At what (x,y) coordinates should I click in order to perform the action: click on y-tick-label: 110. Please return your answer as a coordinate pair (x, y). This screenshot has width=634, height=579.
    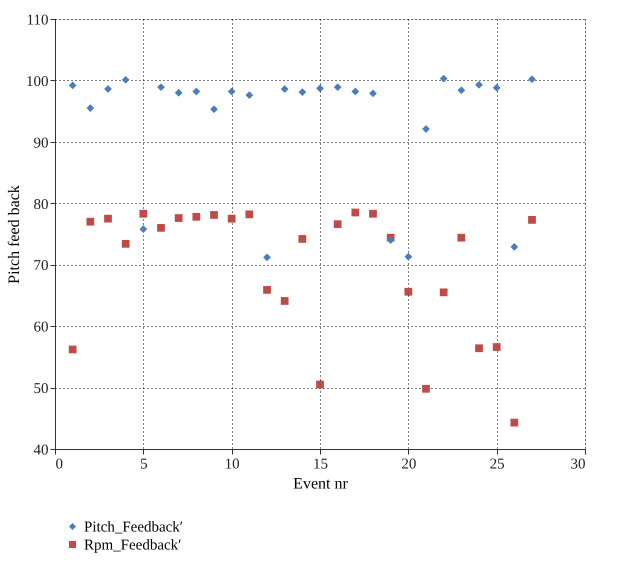
    Looking at the image, I should click on (37, 20).